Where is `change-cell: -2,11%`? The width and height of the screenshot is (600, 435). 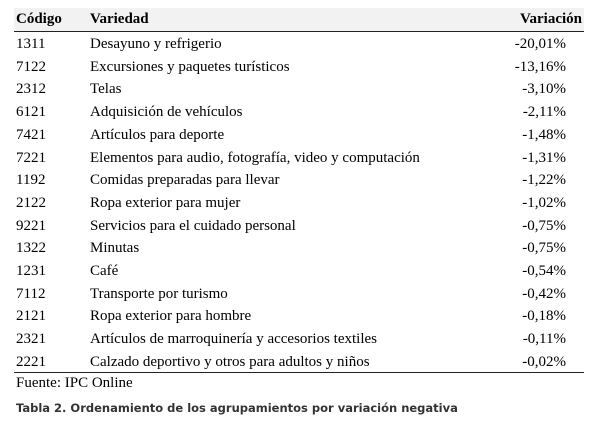
change-cell: -2,11% is located at coordinates (544, 112).